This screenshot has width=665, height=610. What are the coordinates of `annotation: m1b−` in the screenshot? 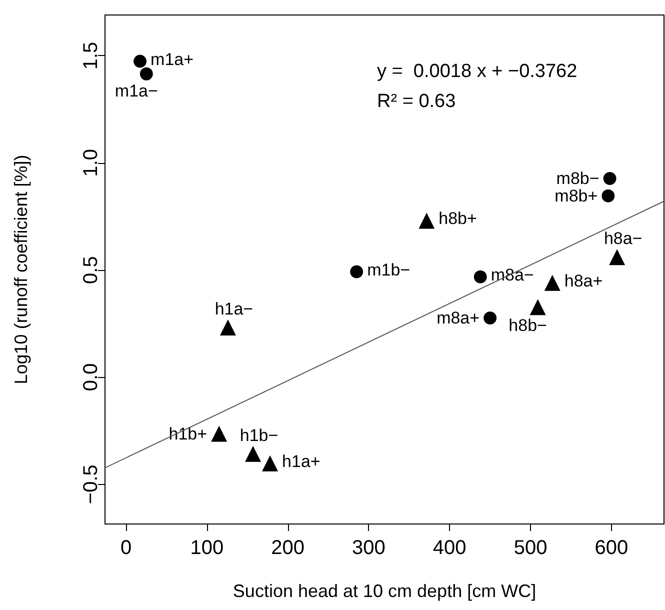 It's located at (388, 270).